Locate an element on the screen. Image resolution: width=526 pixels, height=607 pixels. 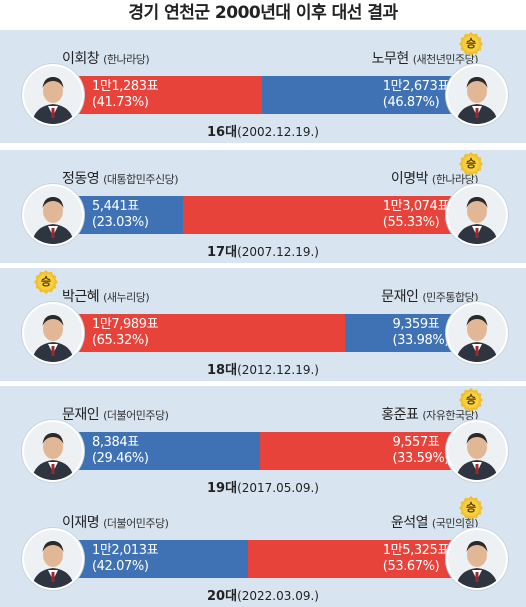
left-candidate-name: 문재인 (더불어민주당) is located at coordinates (115, 414).